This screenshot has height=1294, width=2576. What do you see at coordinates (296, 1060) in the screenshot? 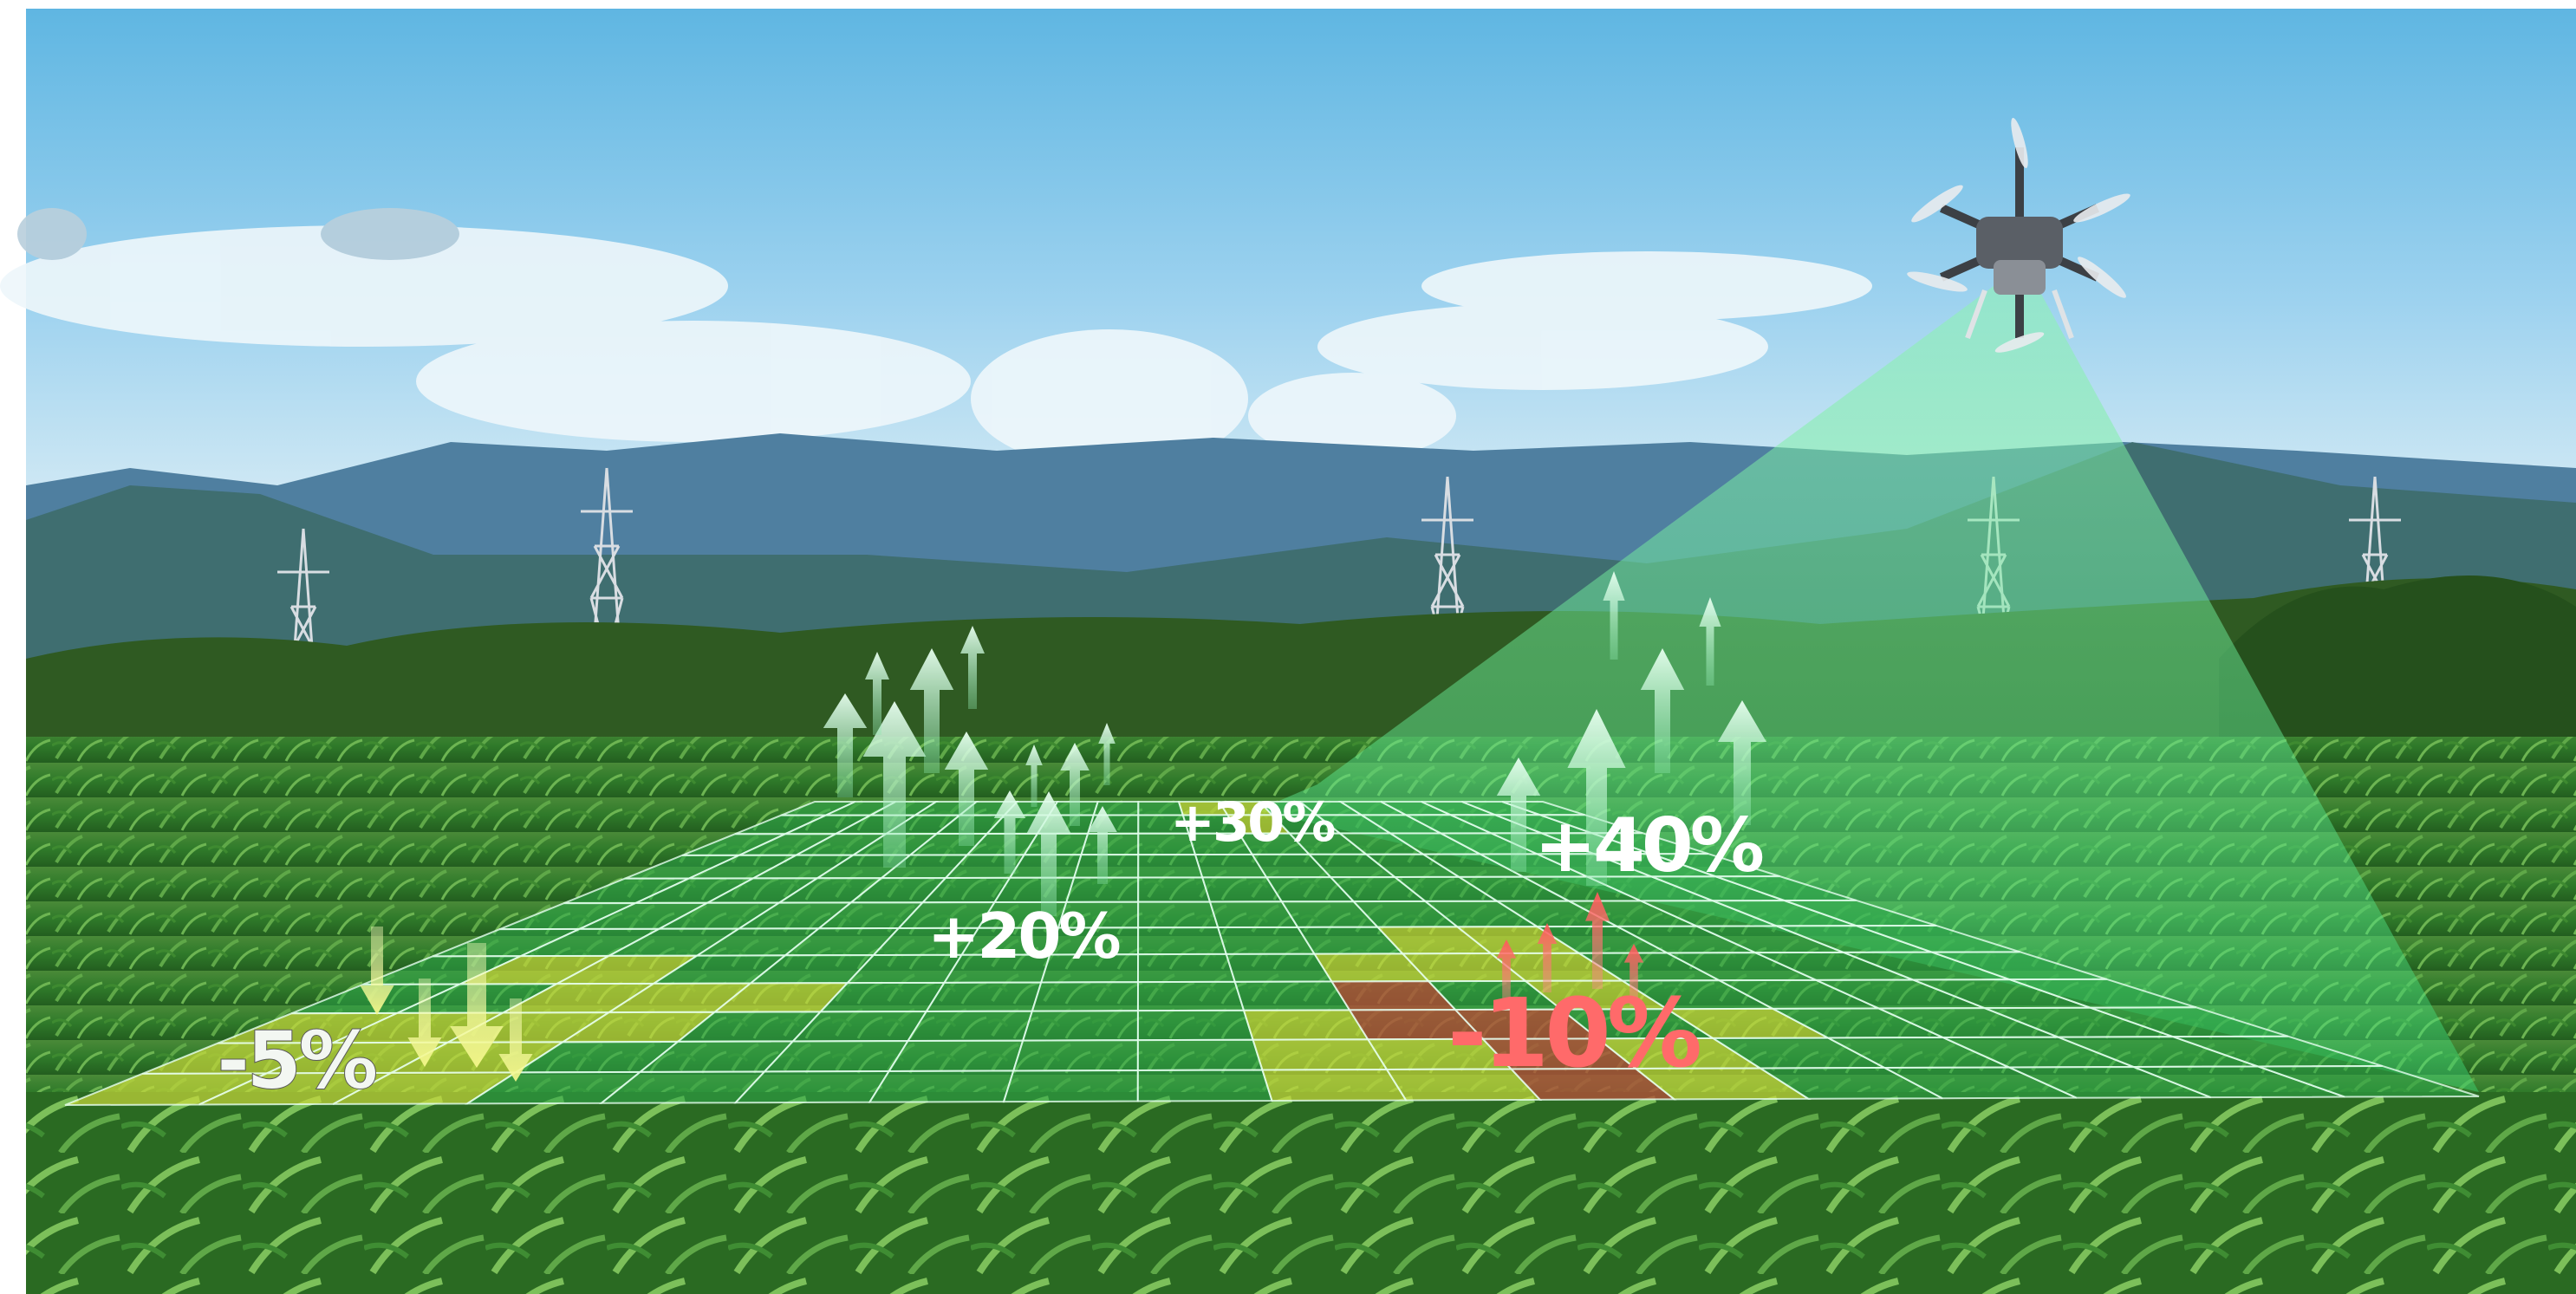
I see `percent-label-minus5: -5%` at bounding box center [296, 1060].